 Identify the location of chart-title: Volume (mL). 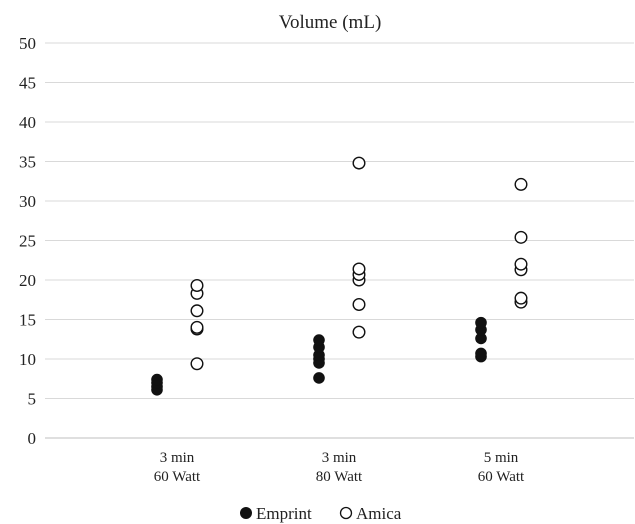
(330, 22).